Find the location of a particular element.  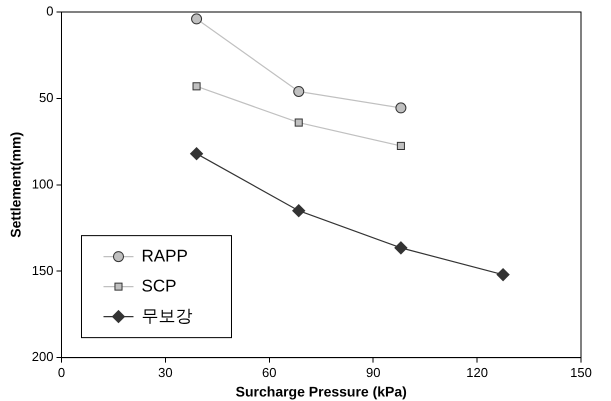

y-axis-title: Settlement(mm) is located at coordinates (15, 185).